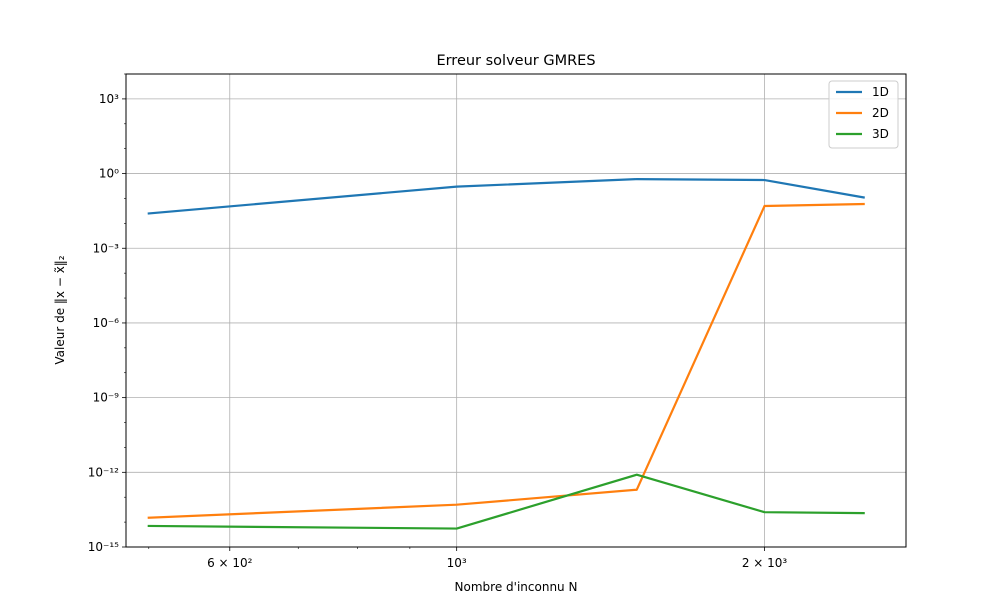 The width and height of the screenshot is (1005, 614). I want to click on x-tick-label: 6 × 10², so click(230, 563).